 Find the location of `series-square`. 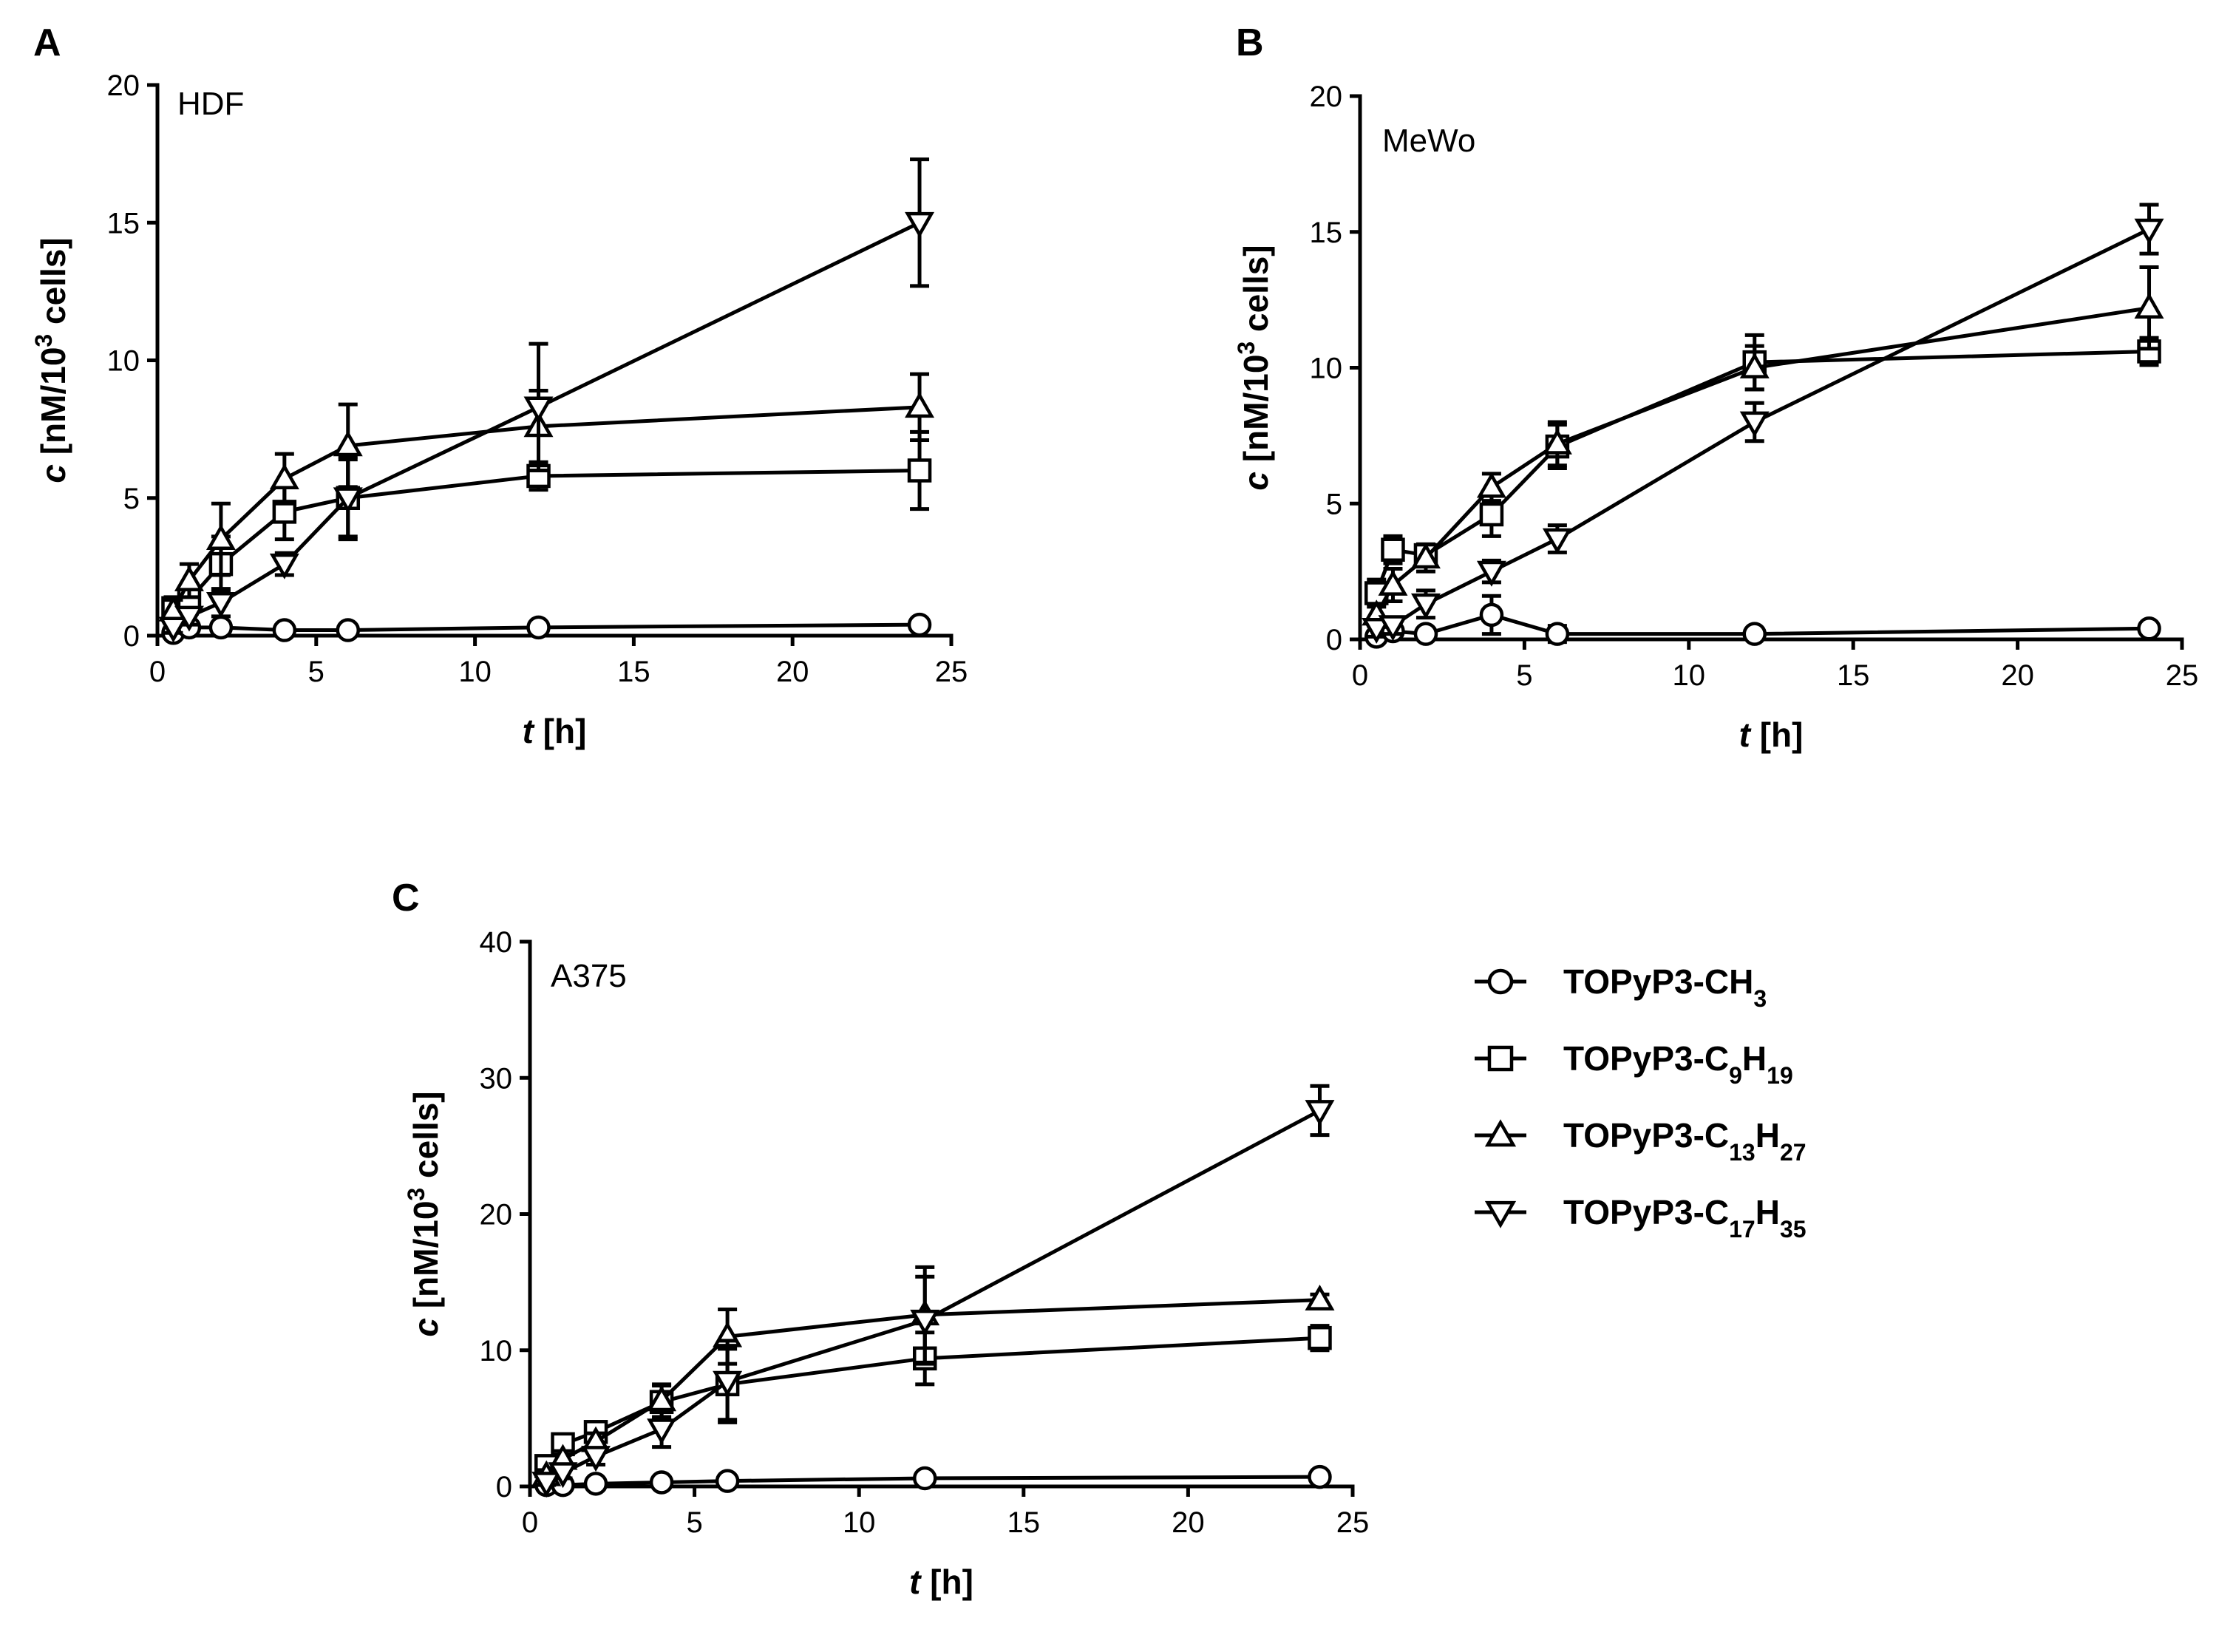

series-square is located at coordinates (546, 525).